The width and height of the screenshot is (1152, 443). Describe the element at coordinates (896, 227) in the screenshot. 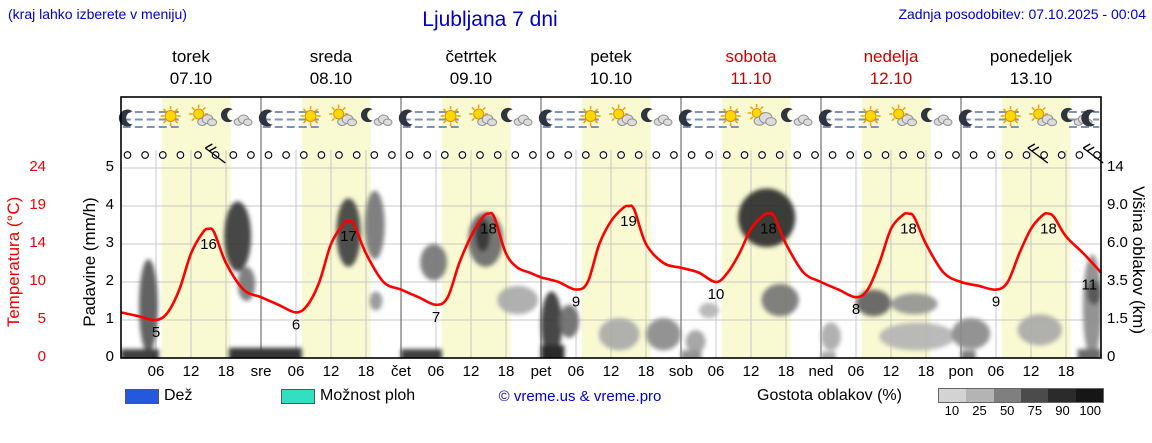

I see `daylight-band` at that location.